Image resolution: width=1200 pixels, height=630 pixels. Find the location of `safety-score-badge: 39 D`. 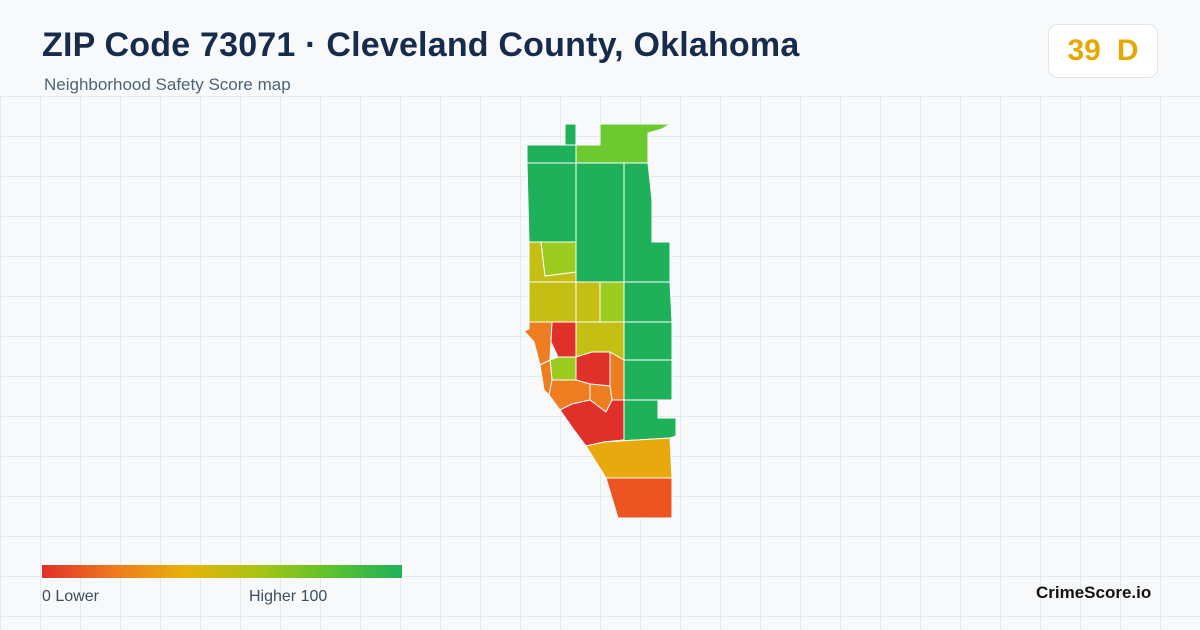

safety-score-badge: 39 D is located at coordinates (1103, 51).